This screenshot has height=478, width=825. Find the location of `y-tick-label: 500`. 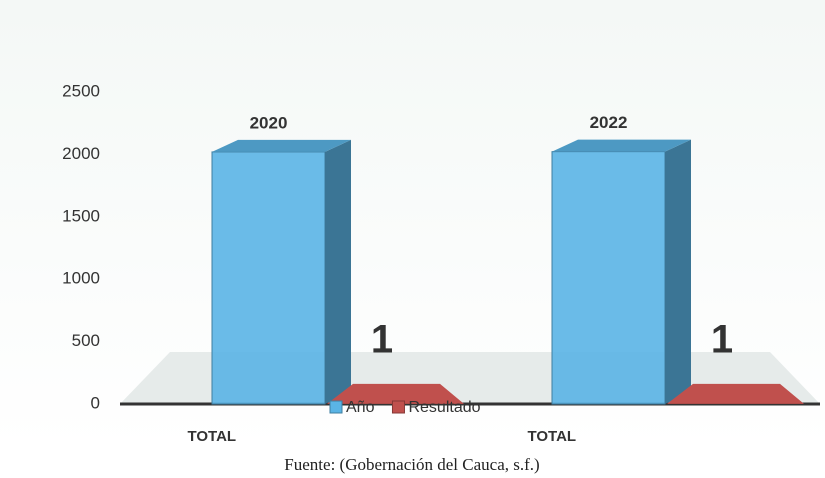

y-tick-label: 500 is located at coordinates (86, 340).